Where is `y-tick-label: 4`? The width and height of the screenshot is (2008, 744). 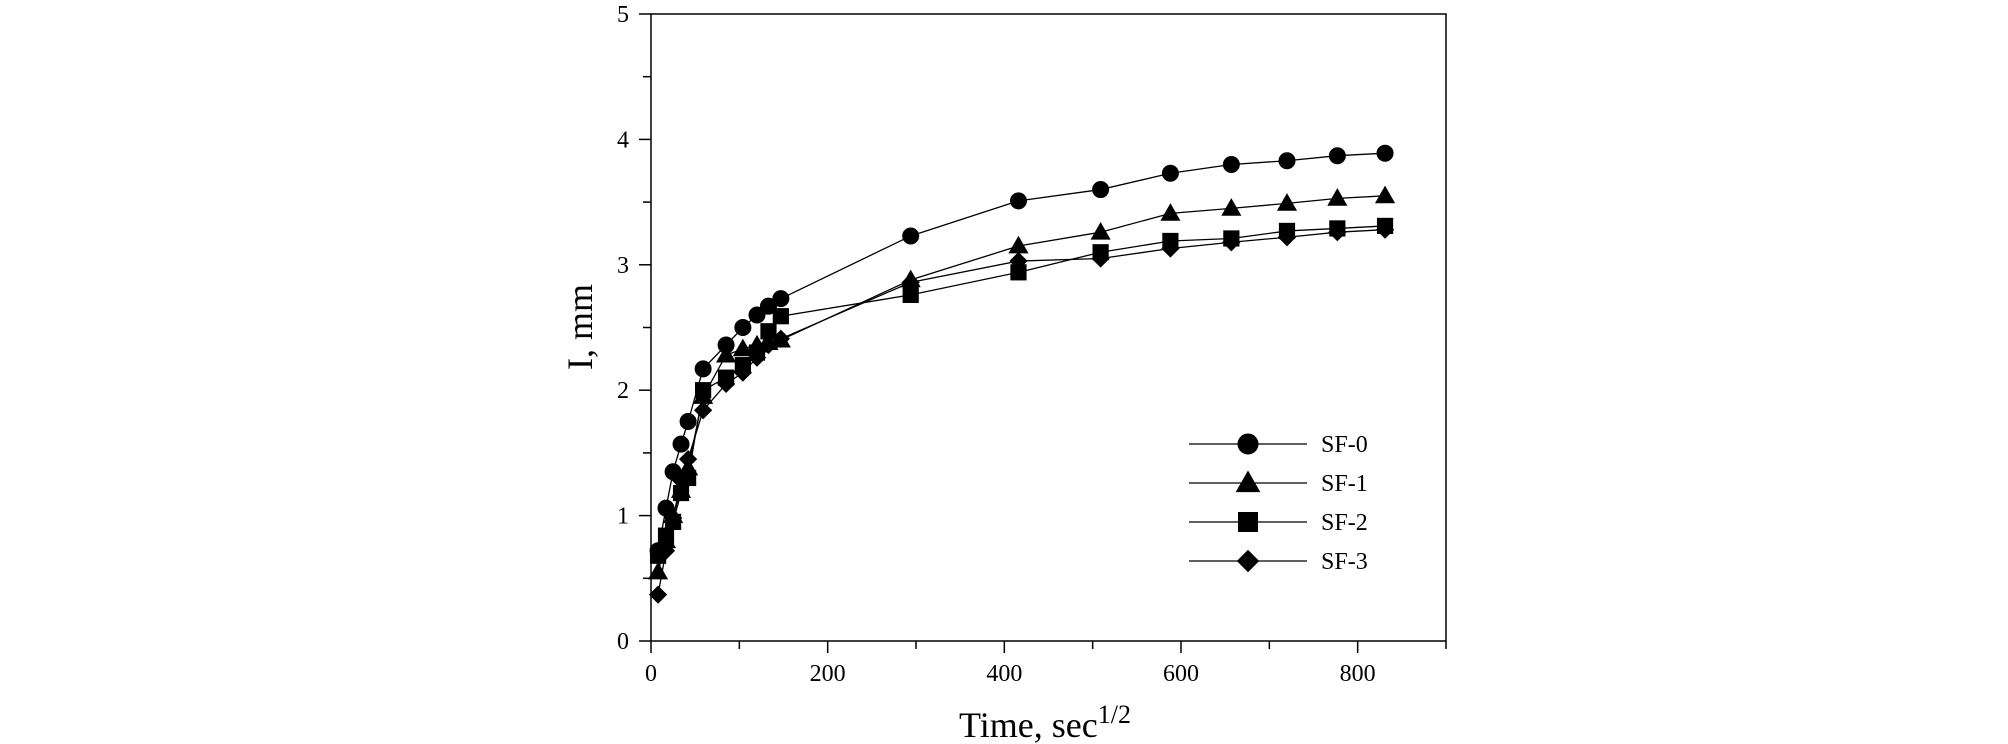
y-tick-label: 4 is located at coordinates (623, 140).